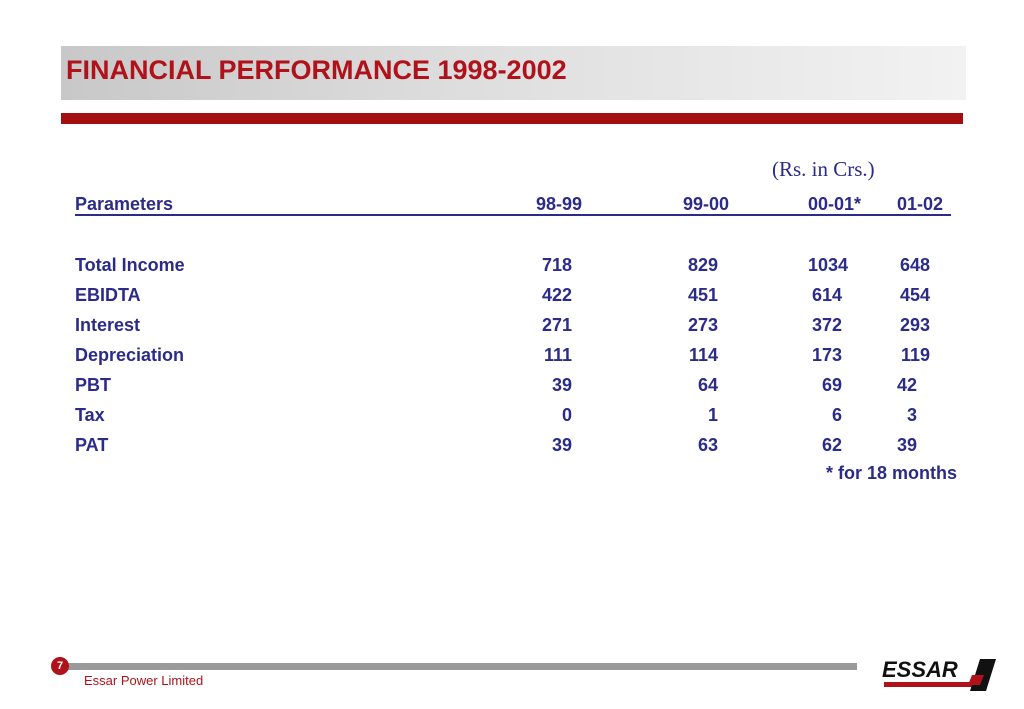  Describe the element at coordinates (512, 355) in the screenshot. I see `table-row: Depreciation 111 114 173 119` at that location.